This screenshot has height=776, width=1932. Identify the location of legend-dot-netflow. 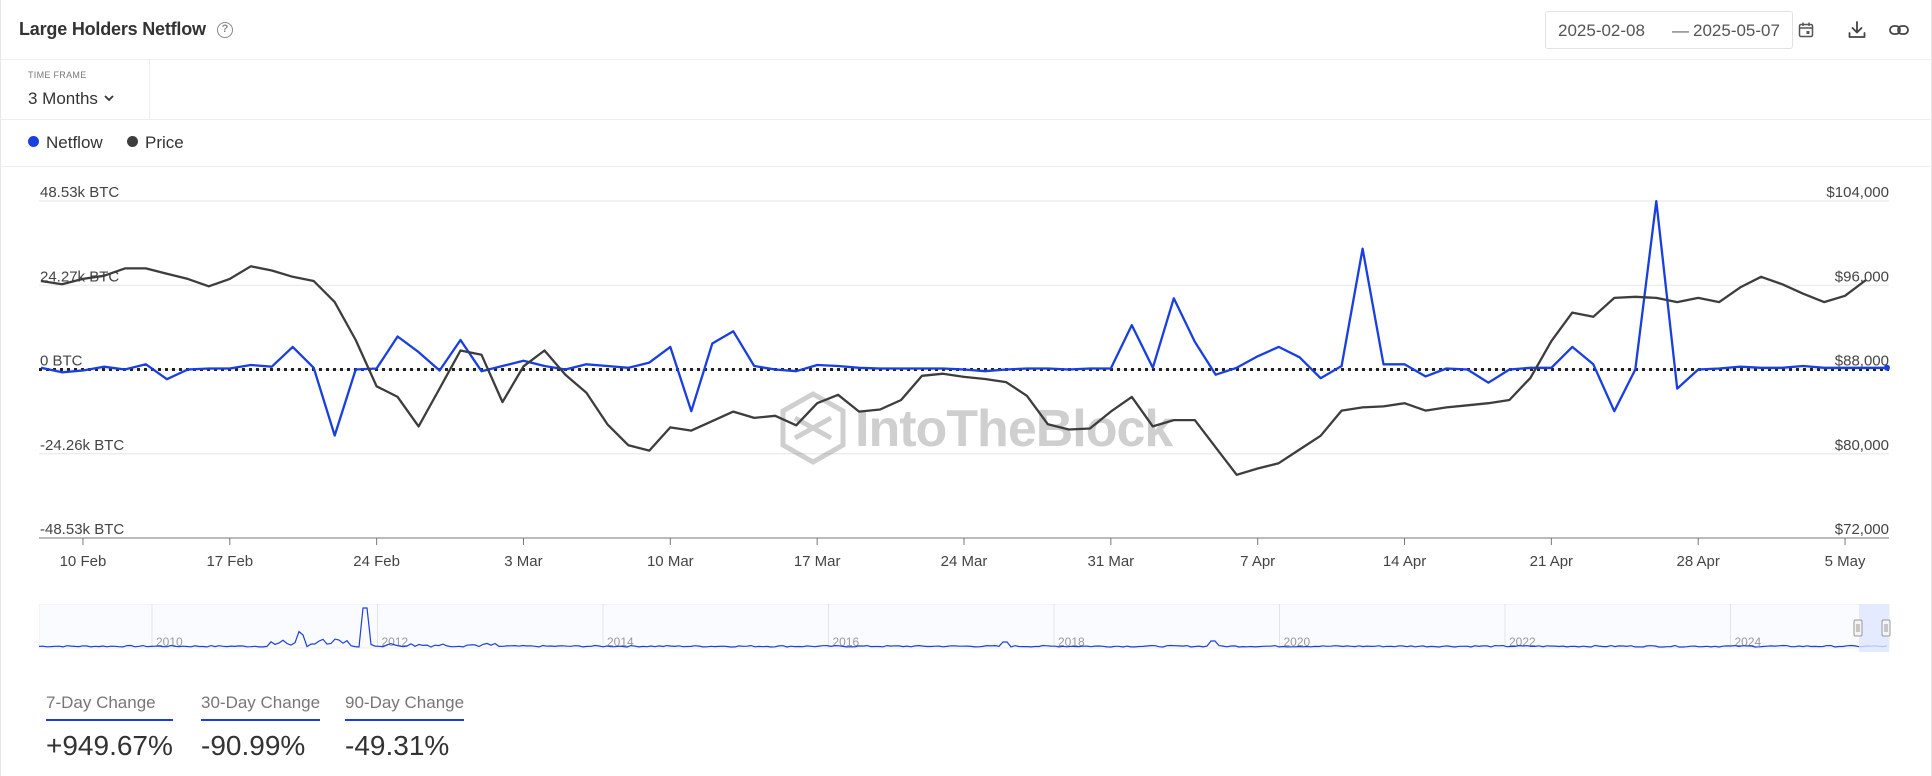
(33, 141).